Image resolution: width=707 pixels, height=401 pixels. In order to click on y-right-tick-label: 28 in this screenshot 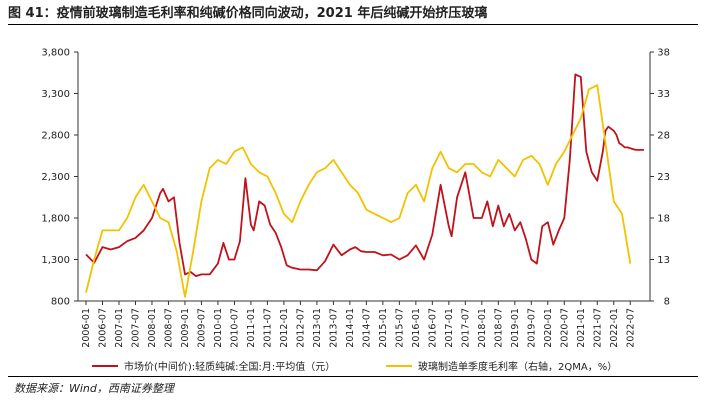, I will do `click(663, 136)`.